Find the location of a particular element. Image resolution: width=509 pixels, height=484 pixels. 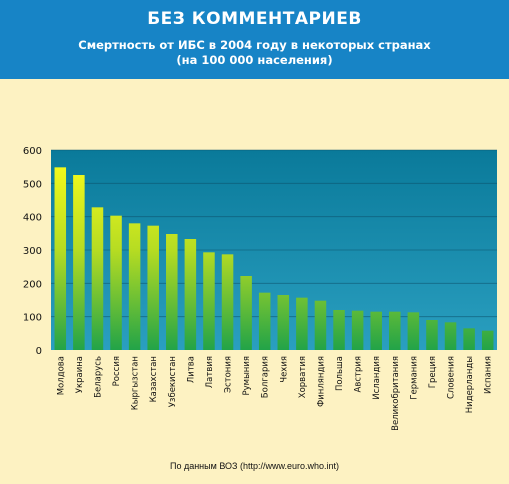

x-tick-label: Хорватия is located at coordinates (303, 377).